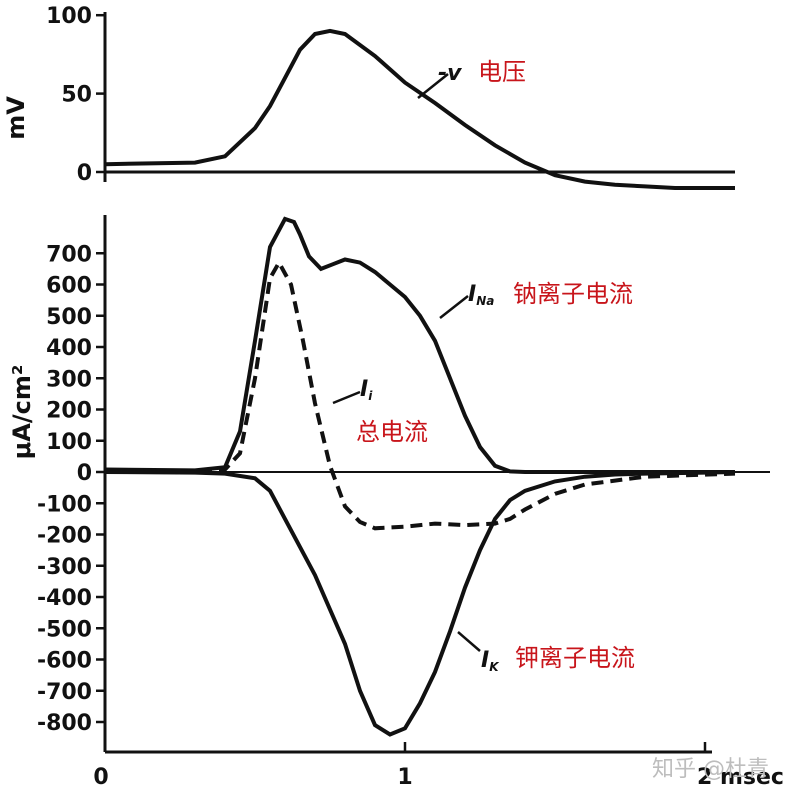 The image size is (798, 799). I want to click on current-y-tick-label: 400, so click(69, 348).